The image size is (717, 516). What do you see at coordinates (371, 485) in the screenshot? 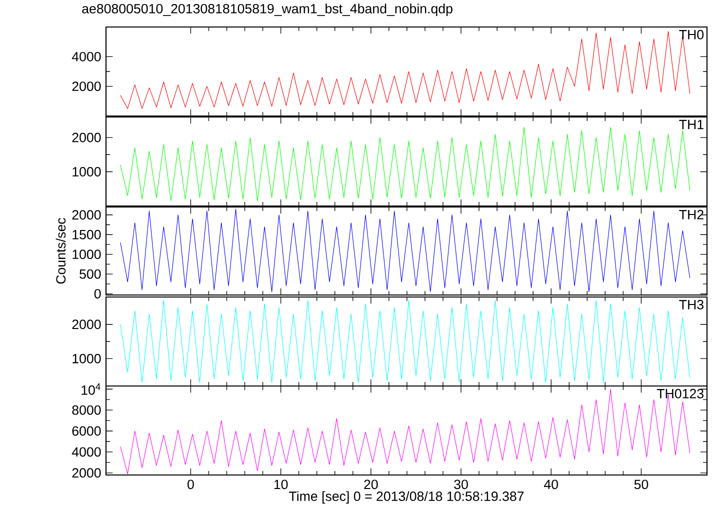
I see `x-tick-label: 20` at bounding box center [371, 485].